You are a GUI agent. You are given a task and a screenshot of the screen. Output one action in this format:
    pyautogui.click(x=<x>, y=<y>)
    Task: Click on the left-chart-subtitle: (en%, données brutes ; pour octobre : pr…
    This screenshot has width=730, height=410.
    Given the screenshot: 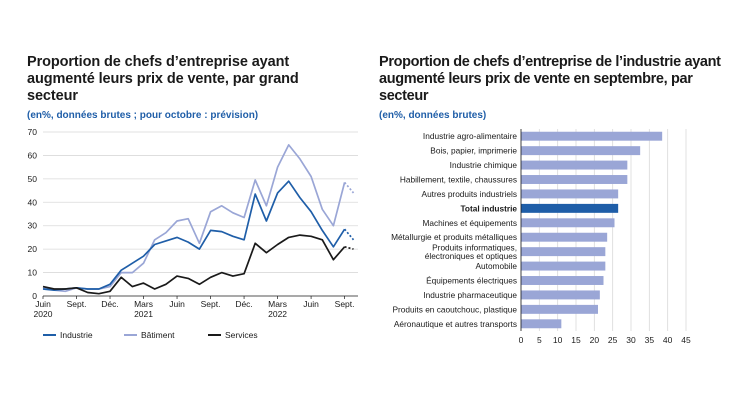 What is the action you would take?
    pyautogui.click(x=143, y=115)
    